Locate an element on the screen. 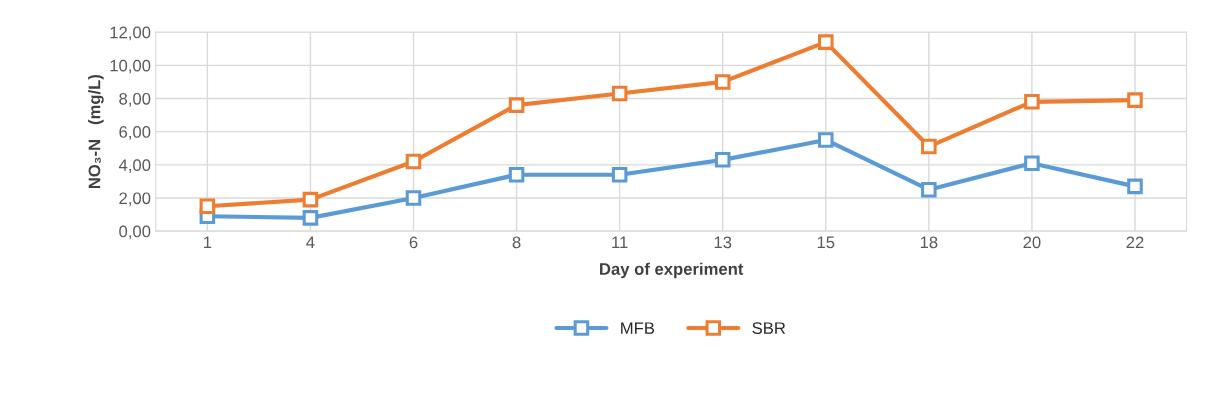 The image size is (1227, 402). x-tick-label: 4 is located at coordinates (310, 242).